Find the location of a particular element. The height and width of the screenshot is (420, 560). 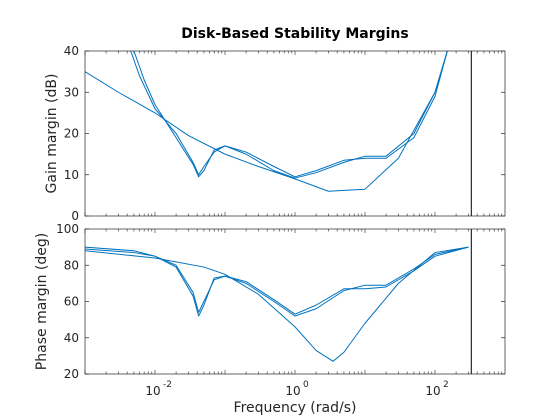

x-tick-exponent: 2 is located at coordinates (446, 385).